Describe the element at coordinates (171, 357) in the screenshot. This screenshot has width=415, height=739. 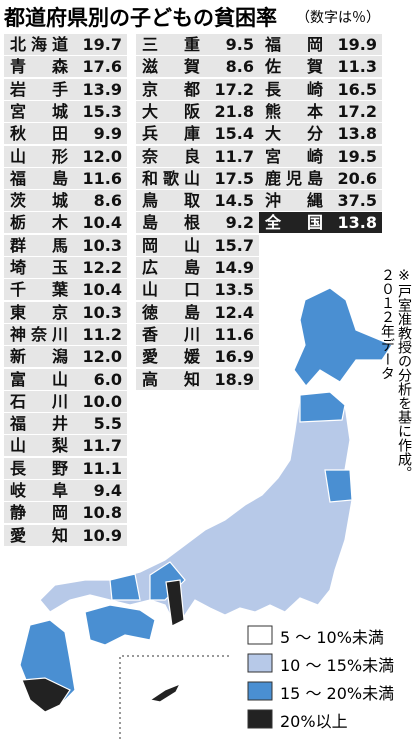
I see `pref-name: 愛媛` at that location.